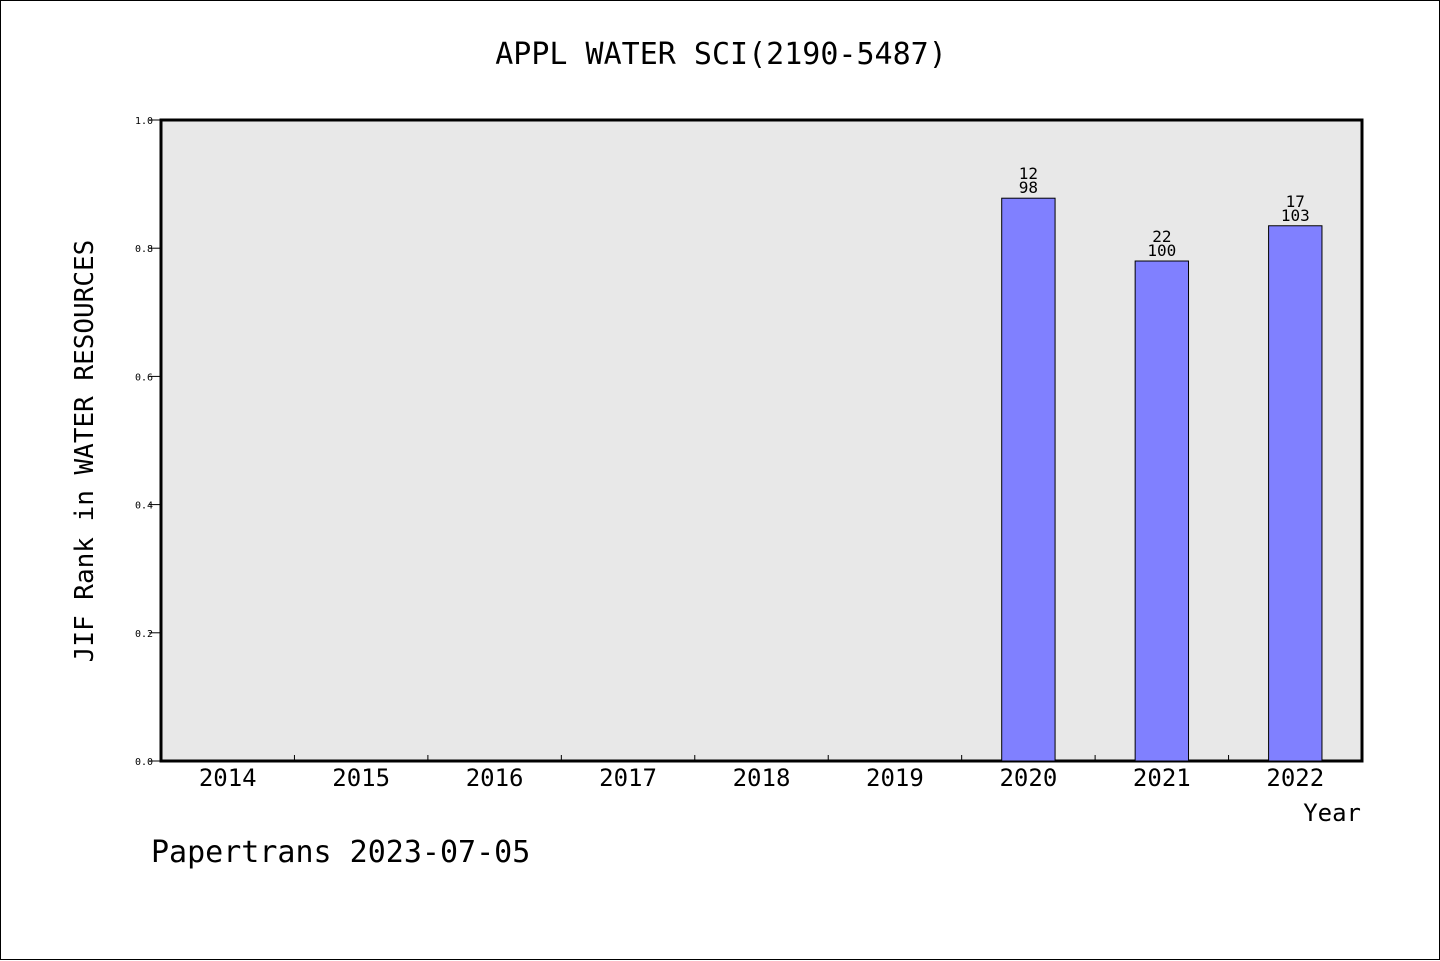  What do you see at coordinates (144, 249) in the screenshot?
I see `y-tick-label: 0.8` at bounding box center [144, 249].